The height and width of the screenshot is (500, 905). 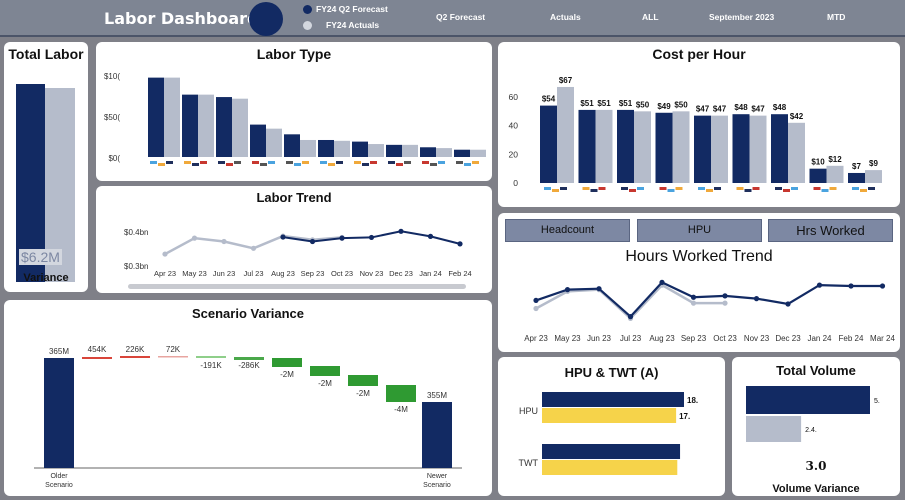 I want to click on cph-label-forecast-0: $54, so click(x=549, y=99).